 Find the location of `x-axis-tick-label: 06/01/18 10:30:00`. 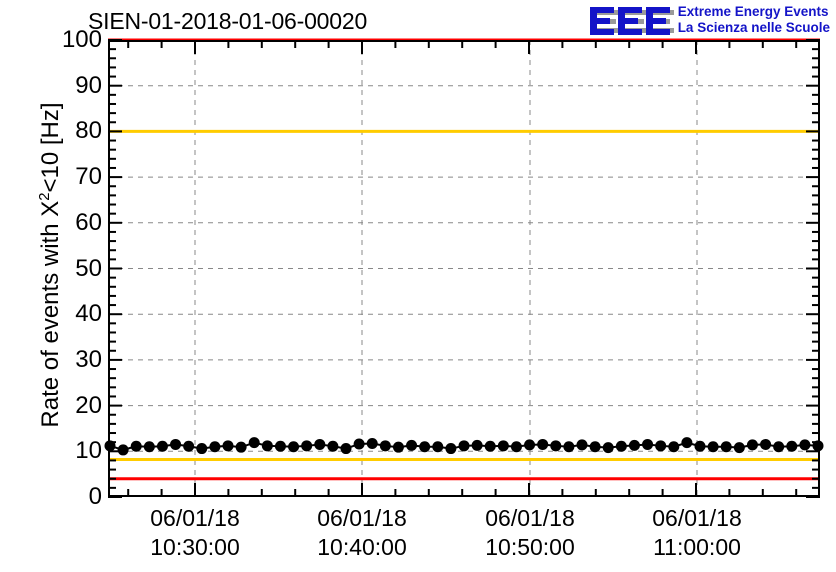

x-axis-tick-label: 06/01/18 10:30:00 is located at coordinates (195, 533).